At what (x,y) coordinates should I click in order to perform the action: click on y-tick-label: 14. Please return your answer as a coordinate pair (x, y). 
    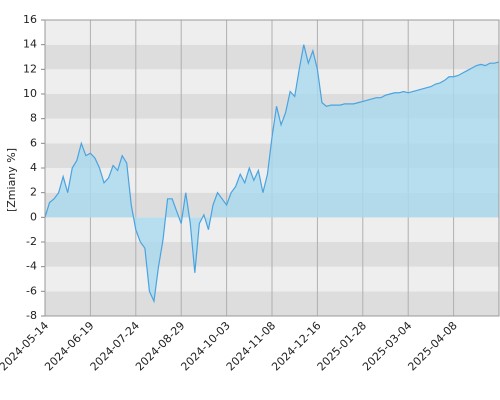
    Looking at the image, I should click on (30, 44).